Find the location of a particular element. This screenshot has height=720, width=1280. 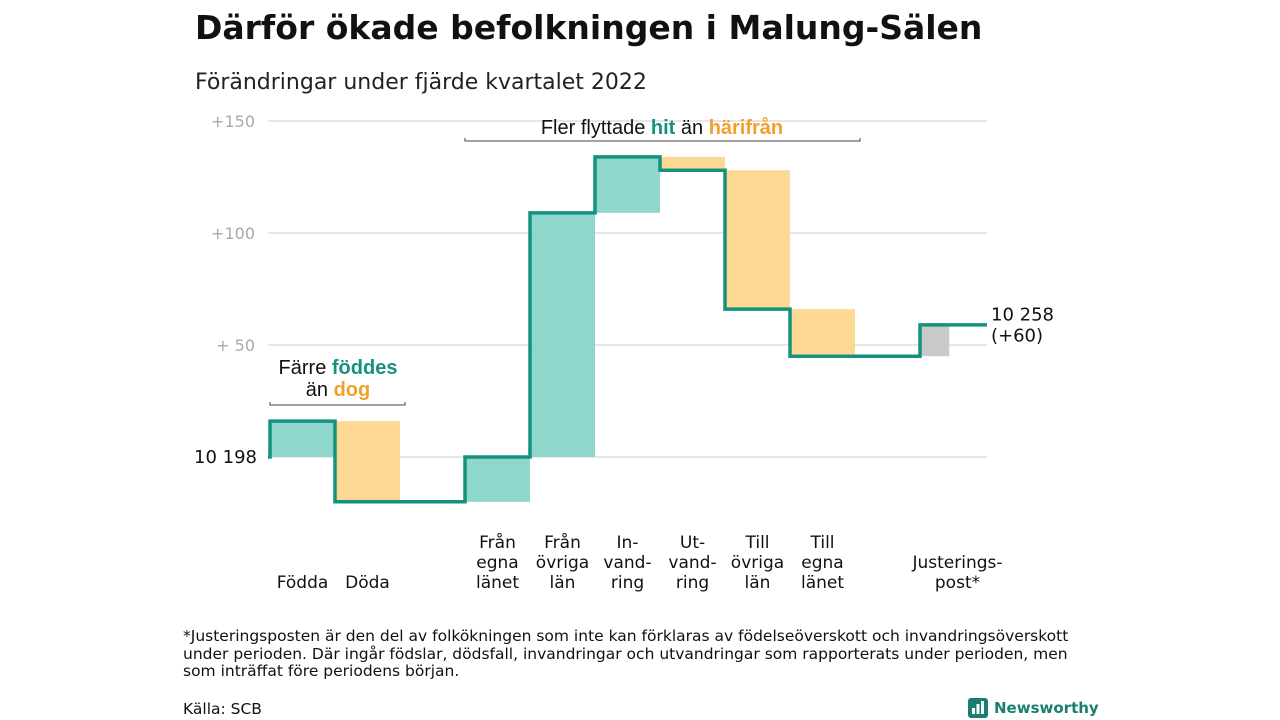

start-value-label: 10 198 is located at coordinates (225, 457).